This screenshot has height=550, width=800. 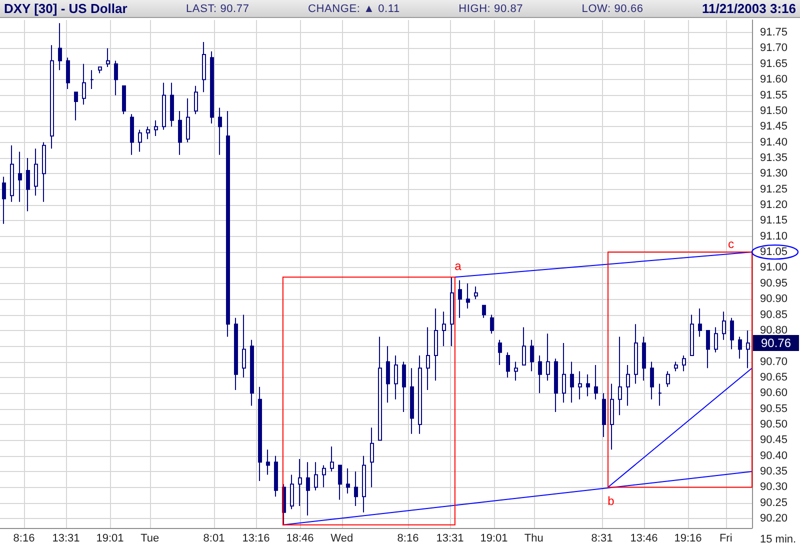 I want to click on y-tick-label: 90.20, so click(x=774, y=518).